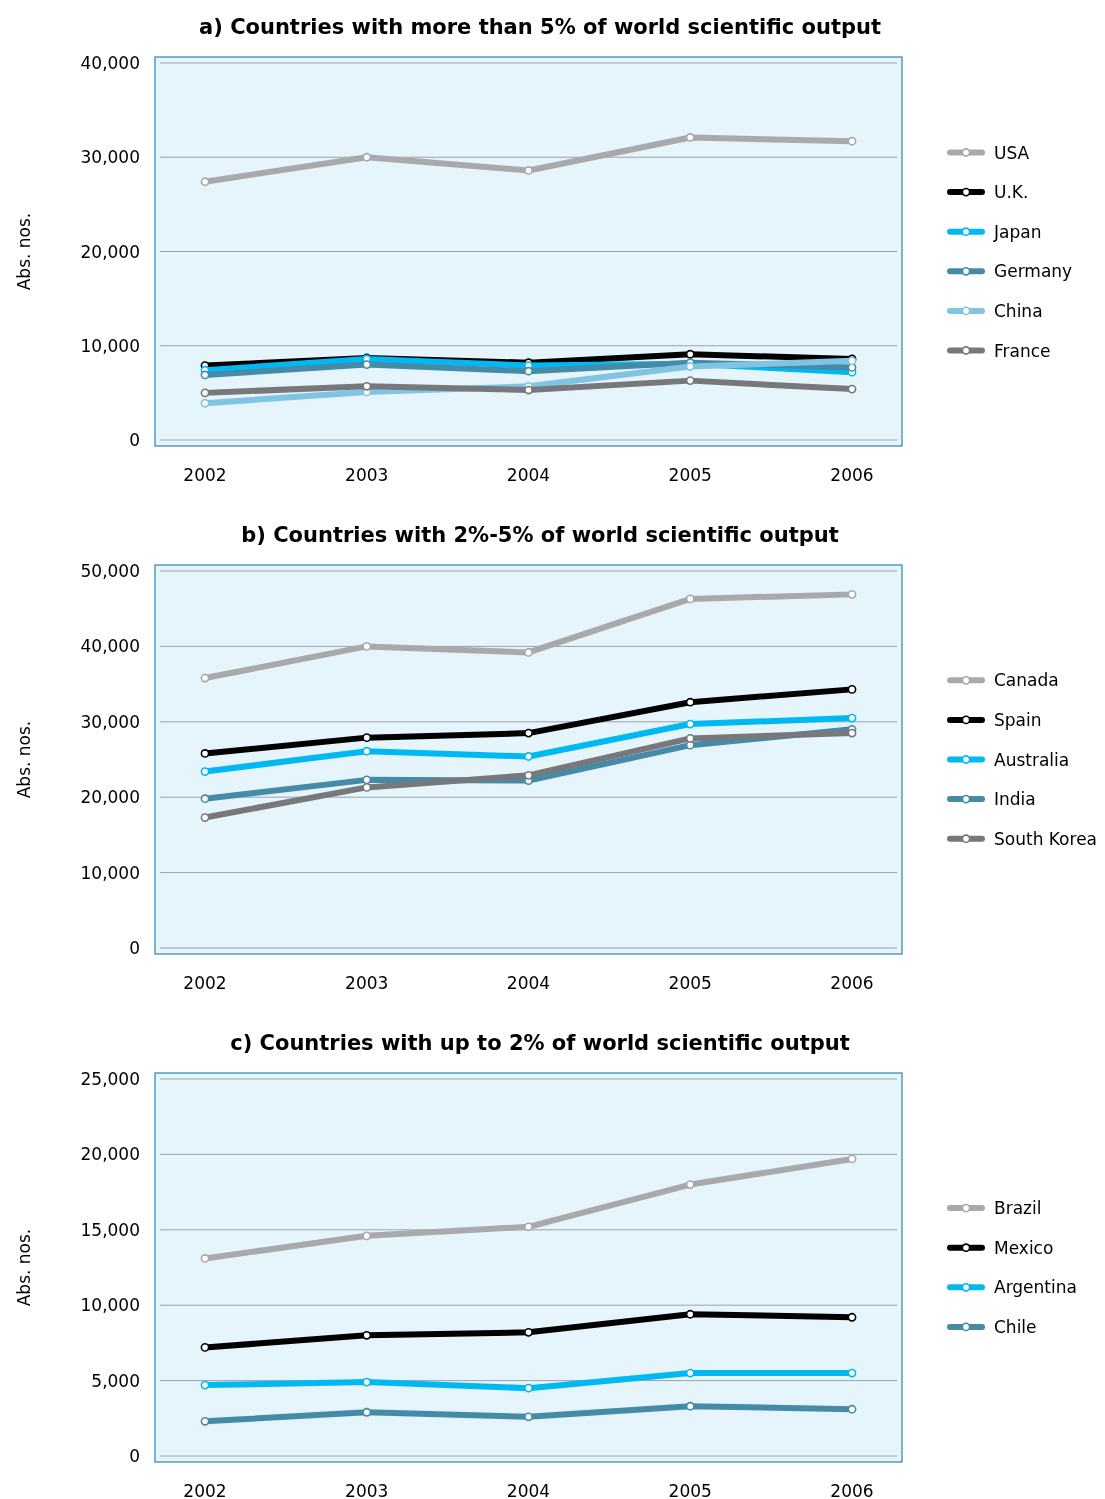  What do you see at coordinates (1015, 1326) in the screenshot?
I see `legend-label: Chile` at bounding box center [1015, 1326].